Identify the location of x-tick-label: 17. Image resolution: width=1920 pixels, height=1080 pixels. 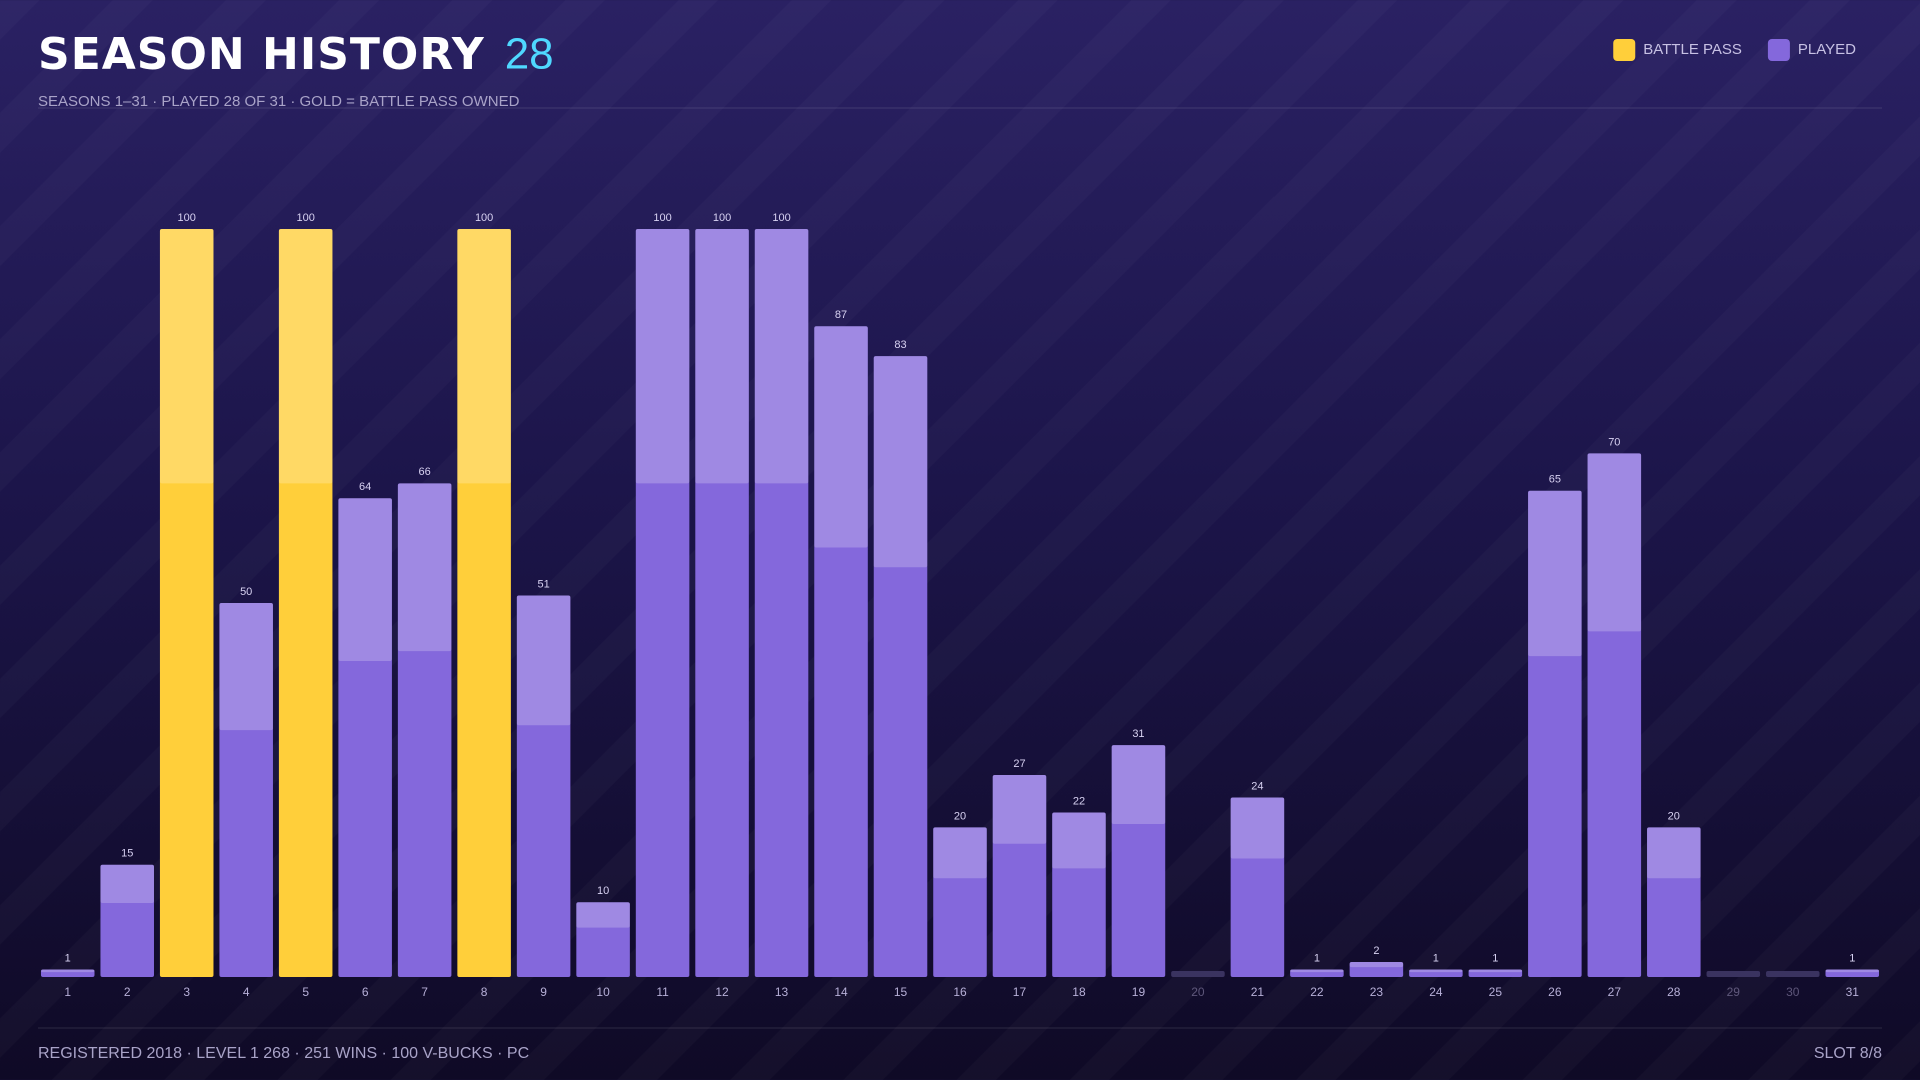
(1020, 992).